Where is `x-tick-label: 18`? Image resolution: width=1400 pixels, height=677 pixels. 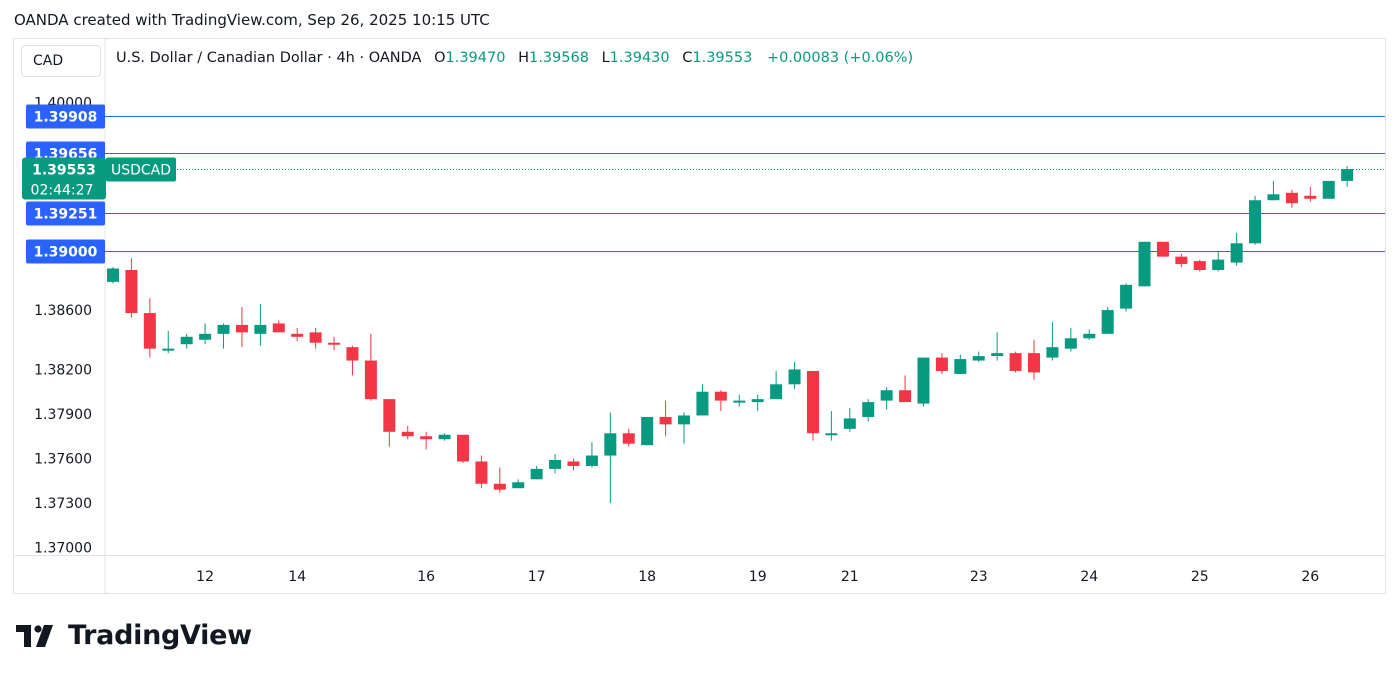
x-tick-label: 18 is located at coordinates (647, 577).